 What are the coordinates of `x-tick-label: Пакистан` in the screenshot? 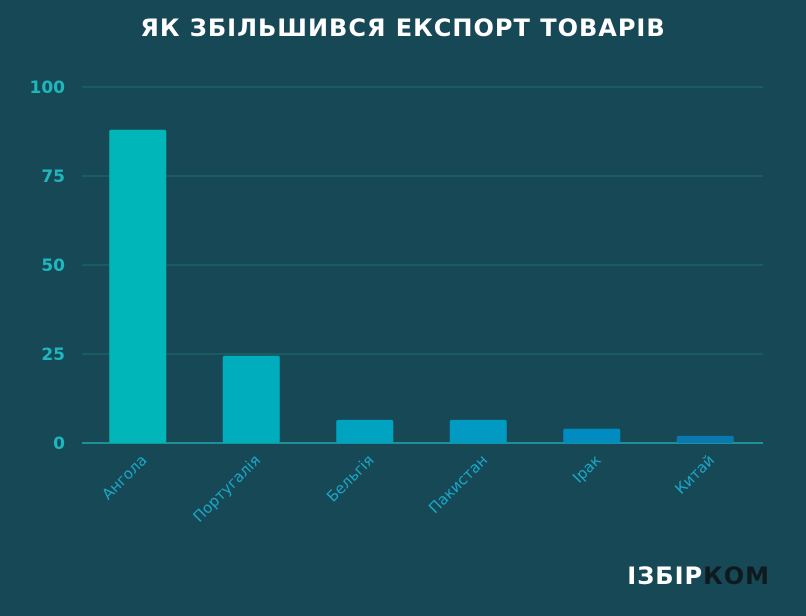 It's located at (458, 484).